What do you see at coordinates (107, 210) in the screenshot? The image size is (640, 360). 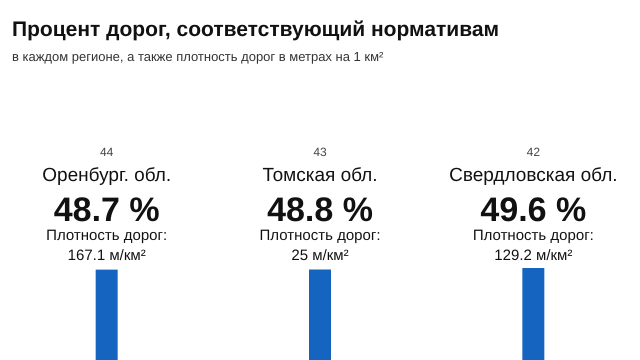 I see `data-label: 48.7 %` at bounding box center [107, 210].